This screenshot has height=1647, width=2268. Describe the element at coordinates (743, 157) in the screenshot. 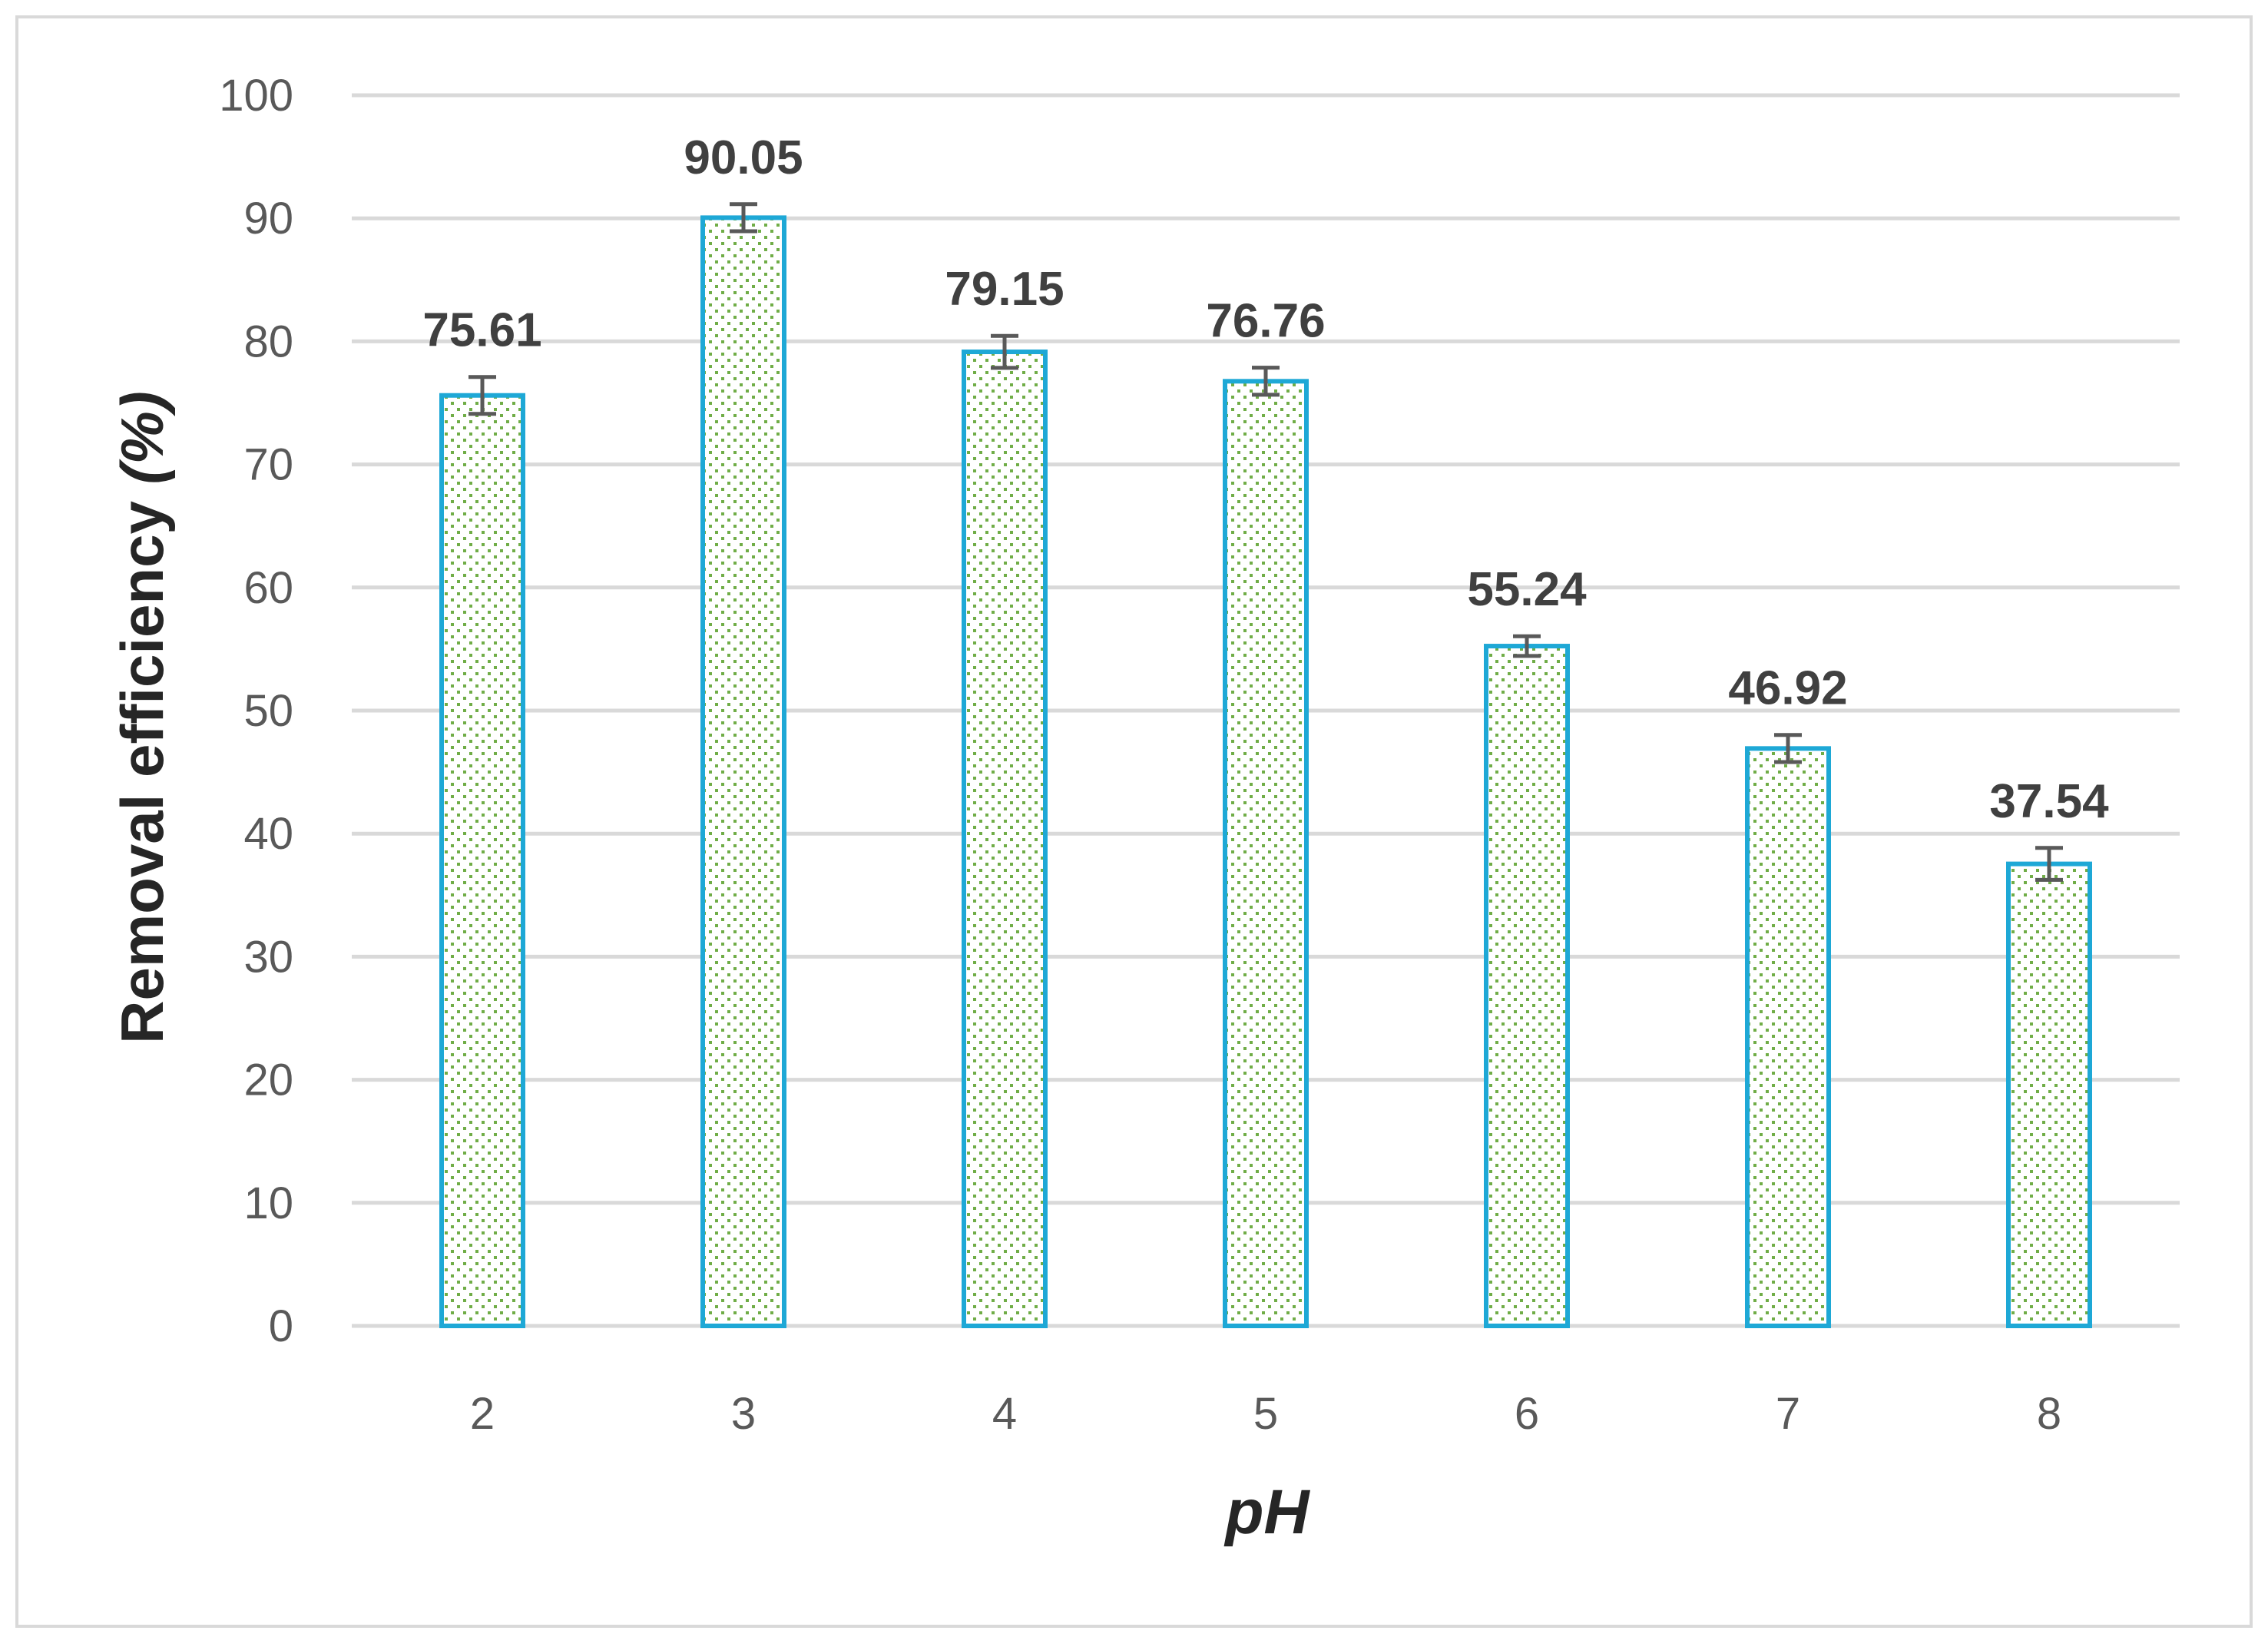

I see `data-label: 90.05` at that location.